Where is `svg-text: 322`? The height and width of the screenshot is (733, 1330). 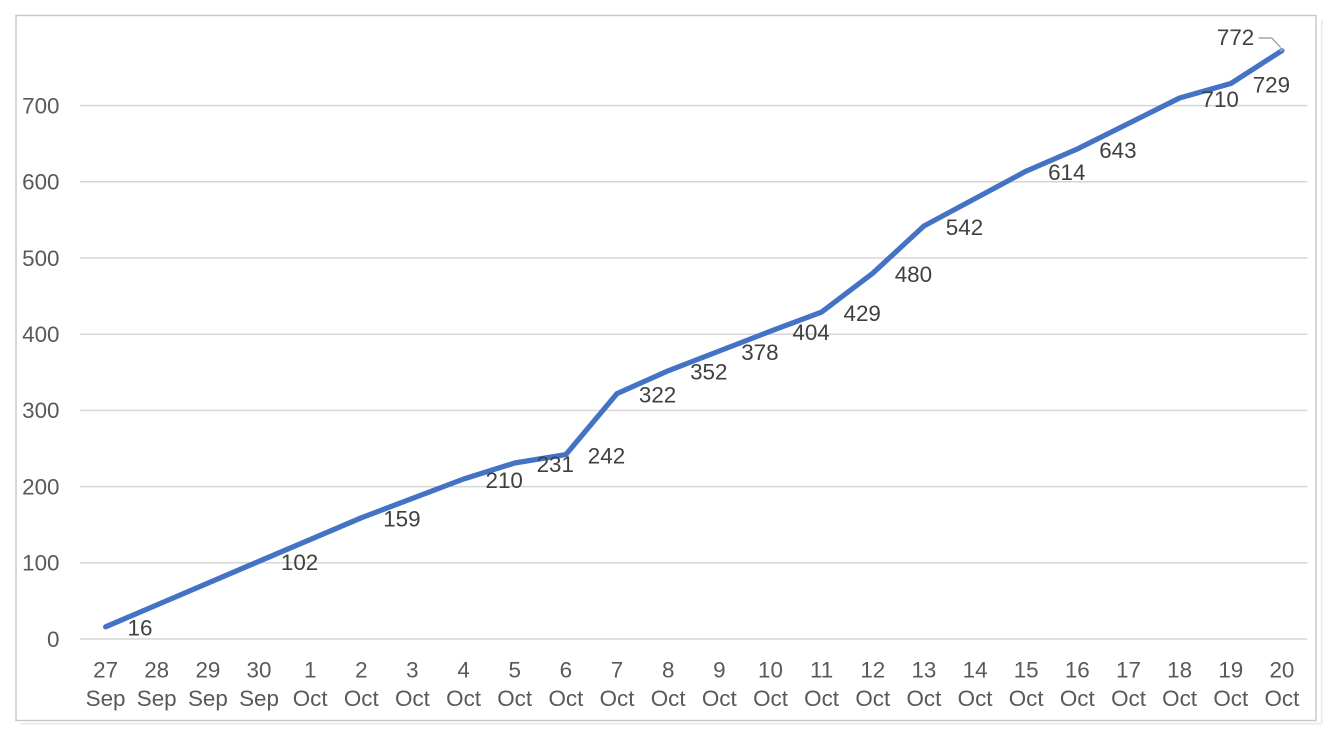 svg-text: 322 is located at coordinates (657, 394).